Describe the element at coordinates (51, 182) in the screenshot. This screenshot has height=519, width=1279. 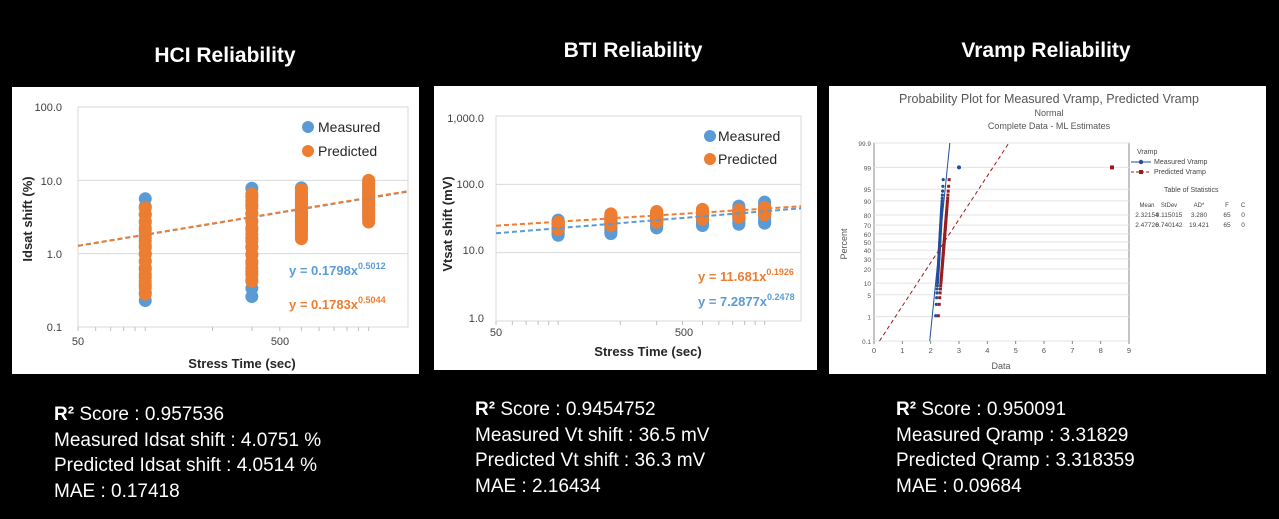
I see `hci-ytick-2: 10.0` at that location.